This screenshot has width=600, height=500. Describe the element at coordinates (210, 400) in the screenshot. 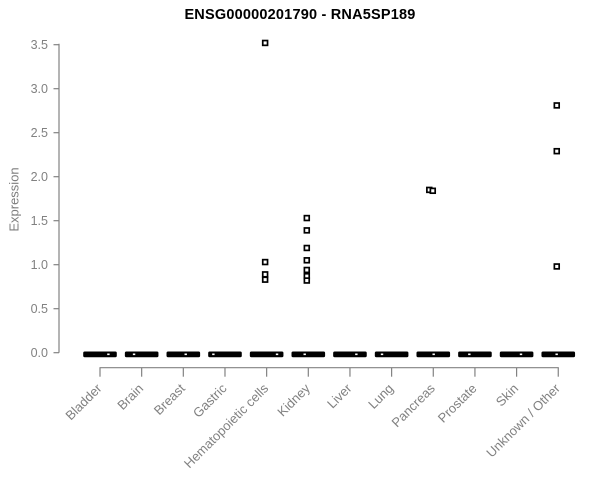

I see `x-tick-label: Gastric` at that location.